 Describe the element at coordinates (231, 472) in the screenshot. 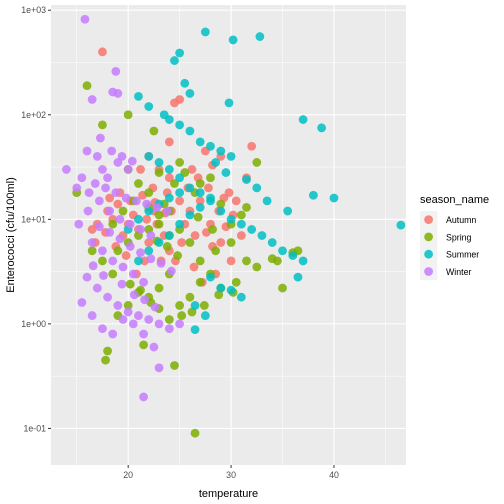

I see `x-axis: 20 30 40` at that location.